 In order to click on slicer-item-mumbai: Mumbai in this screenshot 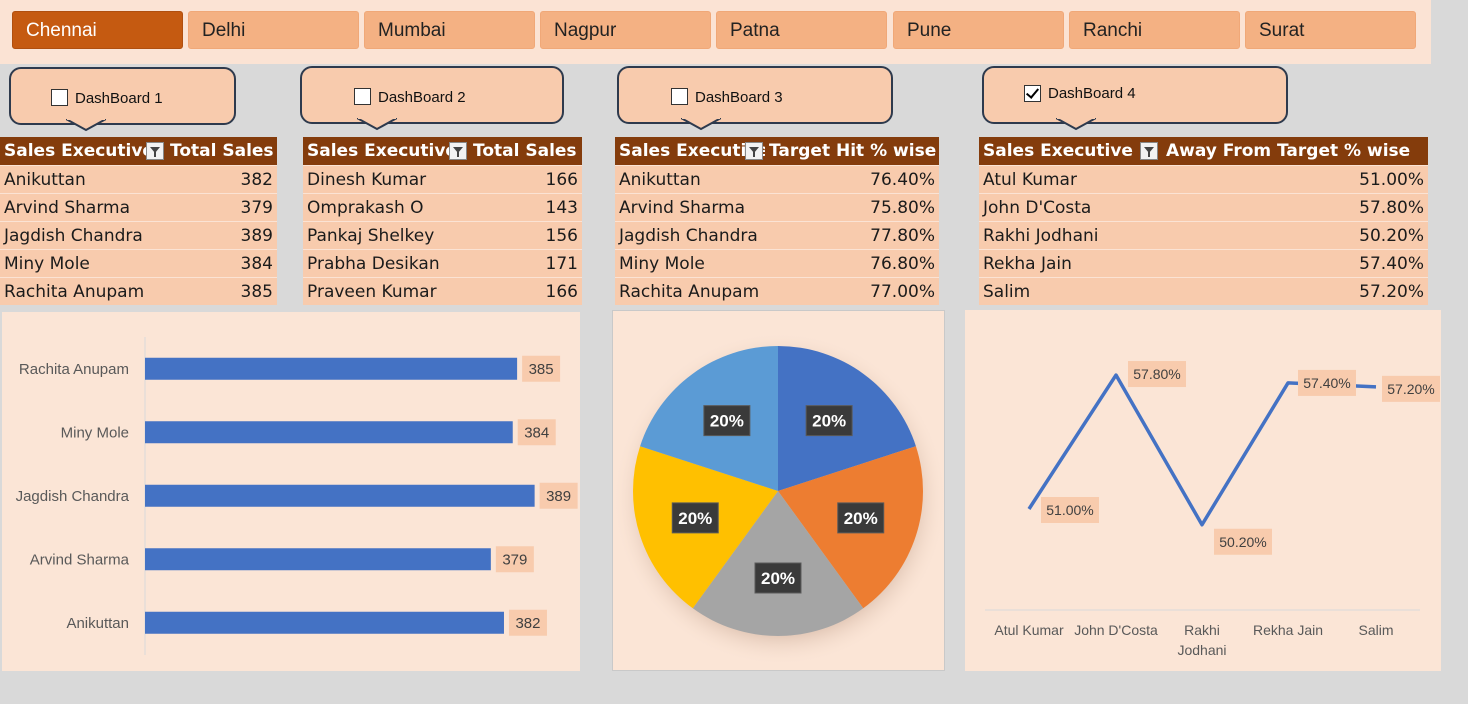, I will do `click(449, 30)`.